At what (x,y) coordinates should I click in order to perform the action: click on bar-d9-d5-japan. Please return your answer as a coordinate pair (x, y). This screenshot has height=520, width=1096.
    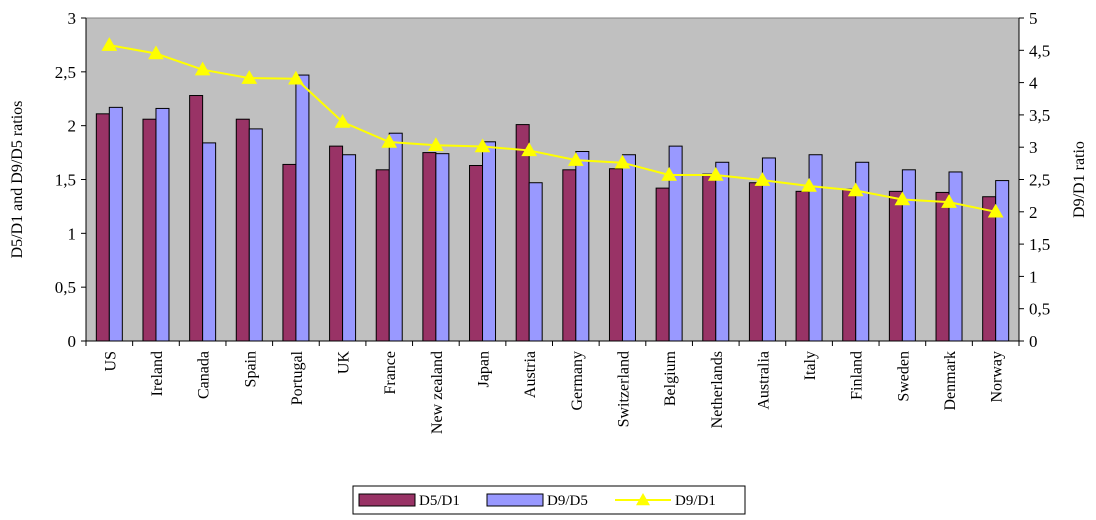
    Looking at the image, I should click on (489, 241).